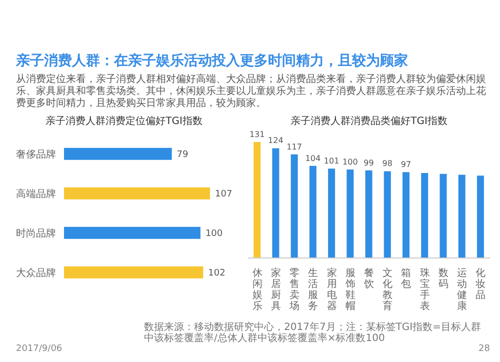 Image resolution: width=500 pixels, height=362 pixels. I want to click on text: 从消费定位来看，亲子消费人群相对偏好高端、大众品牌；从消费品类来看，亲子消费人群较为偏爱休闲娱乐、家具厨具和零售卖场类。其中，休闲娱乐主要以儿童娱乐为主，亲子消费人群愿意在亲子娱乐活动上花费更多时间精力，且热爱购买日常家具用品，较为顾家。, so click(251, 92).